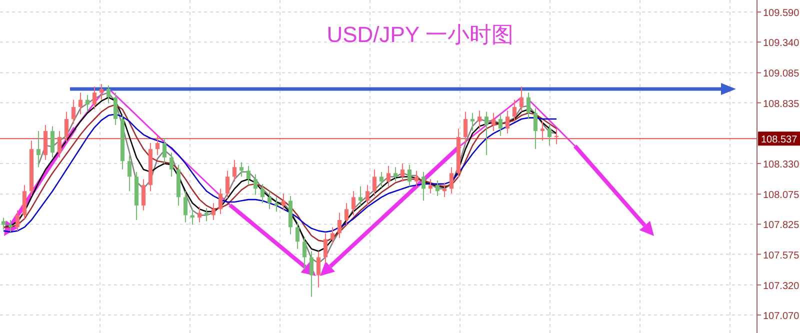 The width and height of the screenshot is (800, 333). What do you see at coordinates (781, 44) in the screenshot?
I see `y-tick-label: 109.340` at bounding box center [781, 44].